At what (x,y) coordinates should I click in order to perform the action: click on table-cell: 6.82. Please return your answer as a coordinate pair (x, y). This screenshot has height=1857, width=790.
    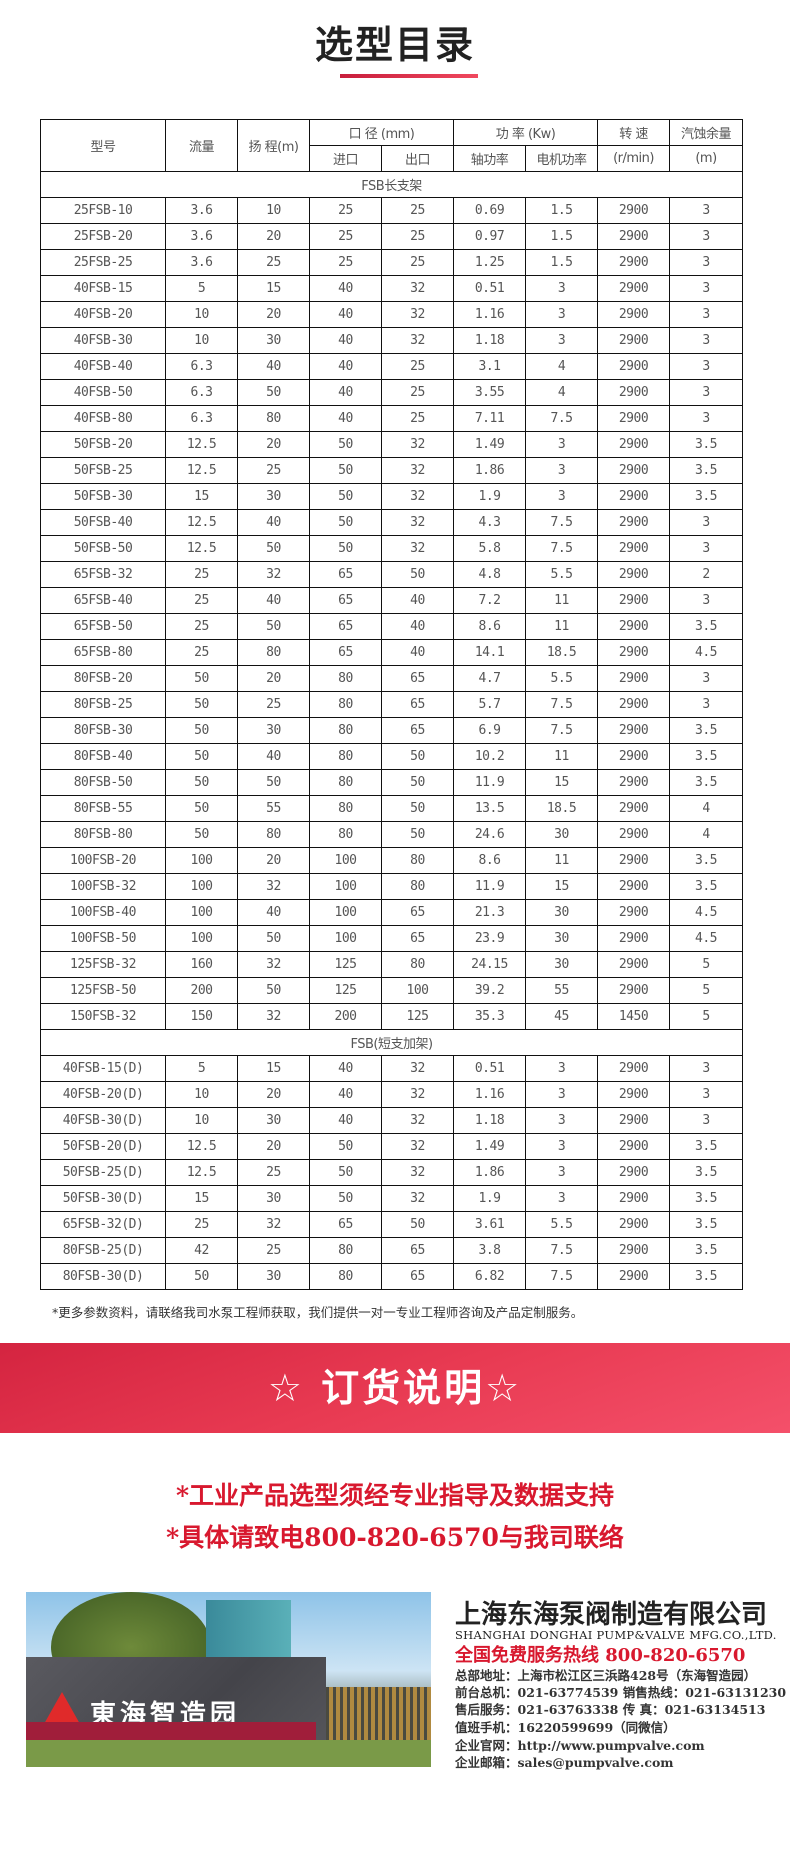
    Looking at the image, I should click on (489, 1276).